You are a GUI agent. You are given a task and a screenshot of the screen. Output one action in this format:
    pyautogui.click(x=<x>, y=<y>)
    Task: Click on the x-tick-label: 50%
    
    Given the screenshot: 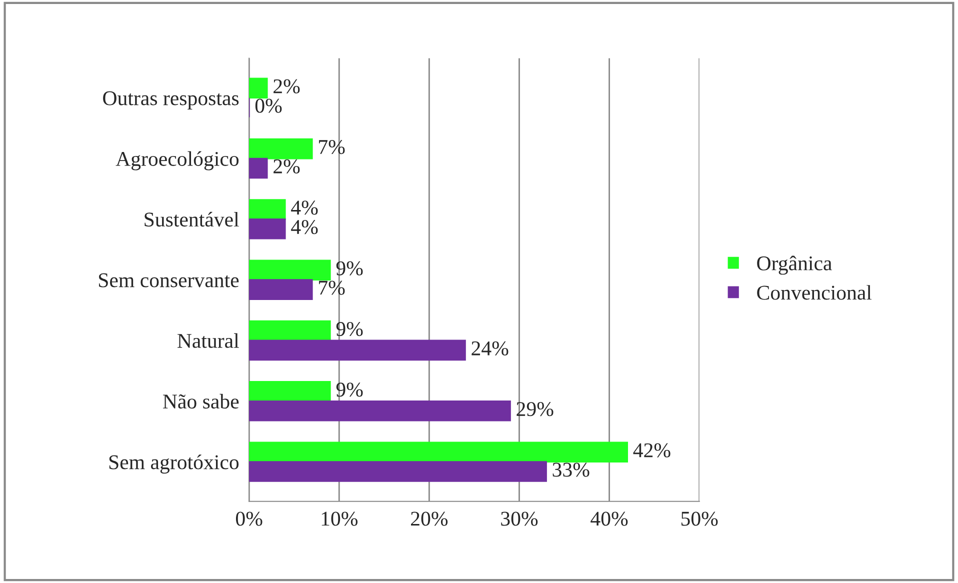 What is the action you would take?
    pyautogui.click(x=699, y=519)
    